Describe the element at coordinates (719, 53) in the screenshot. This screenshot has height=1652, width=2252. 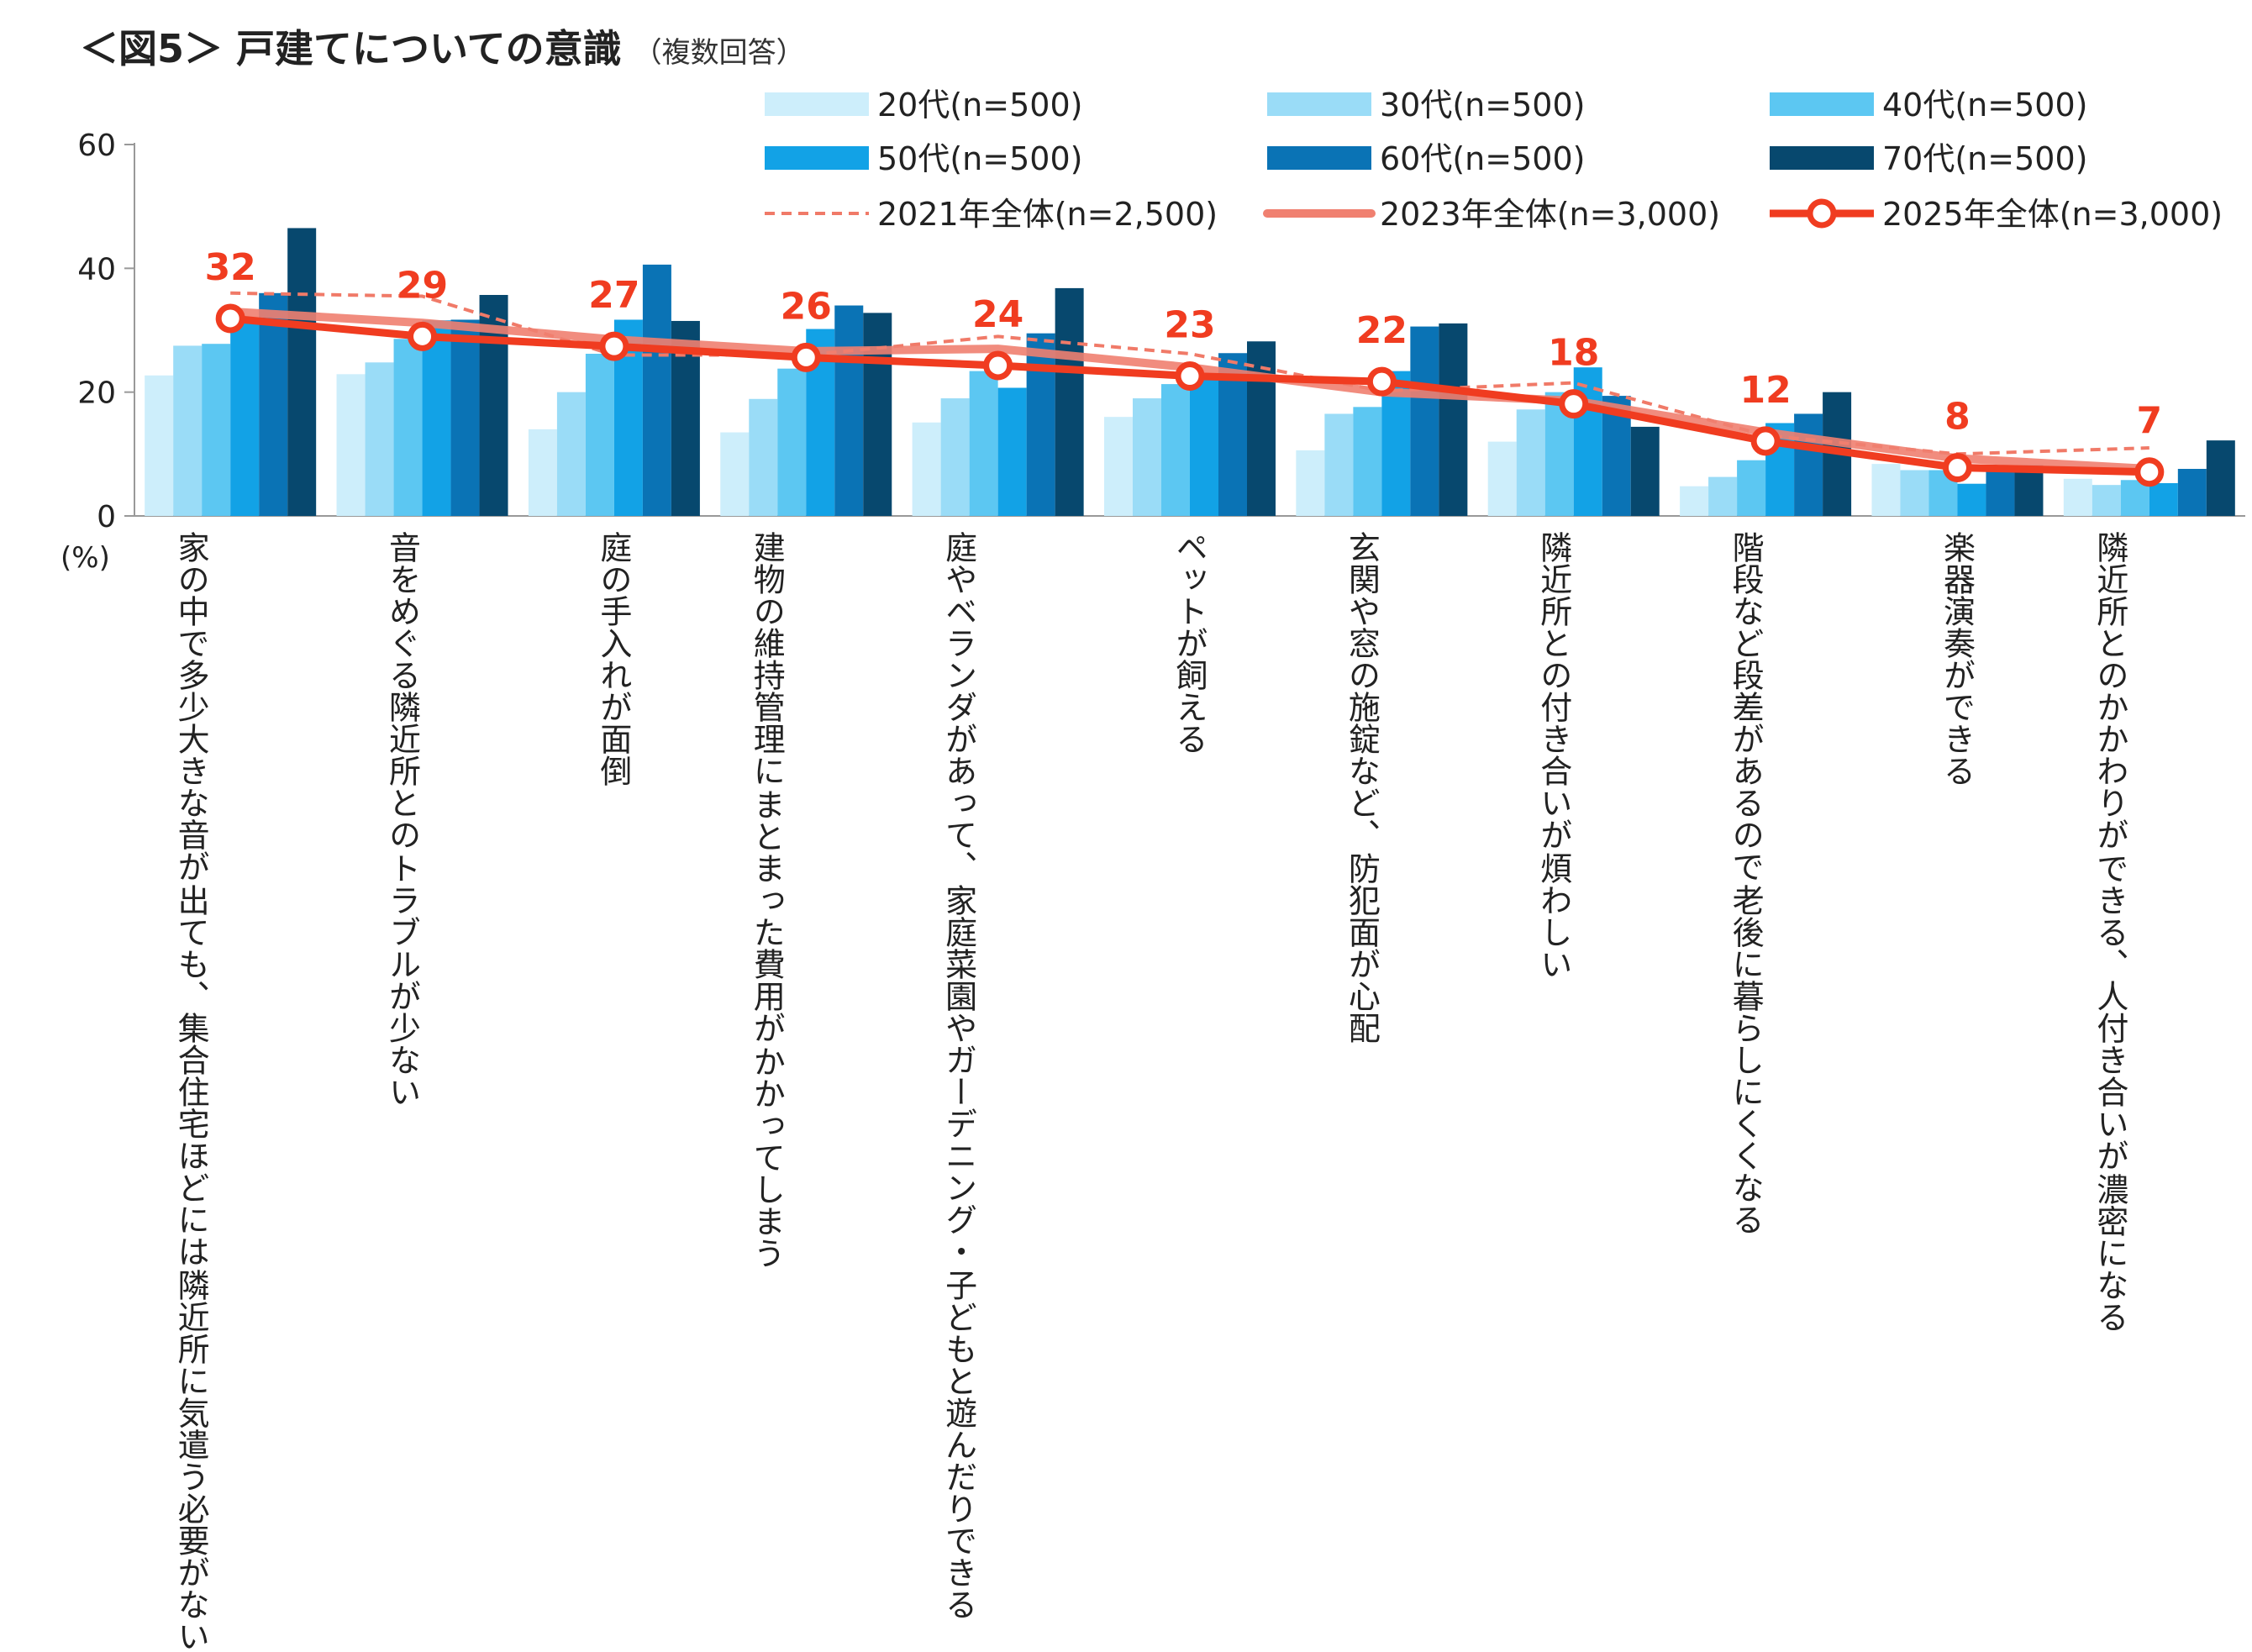
I see `chart-subtitle: （複数回答）` at that location.